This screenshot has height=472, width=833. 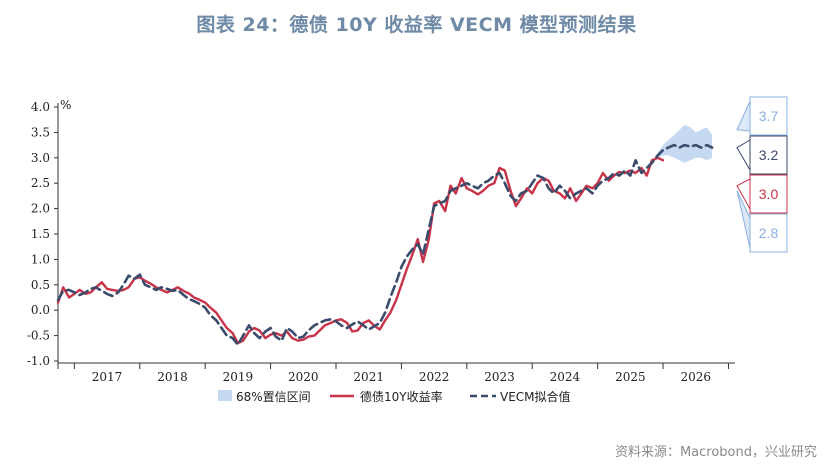 I want to click on y-tick-label: -1.0, so click(x=38, y=361).